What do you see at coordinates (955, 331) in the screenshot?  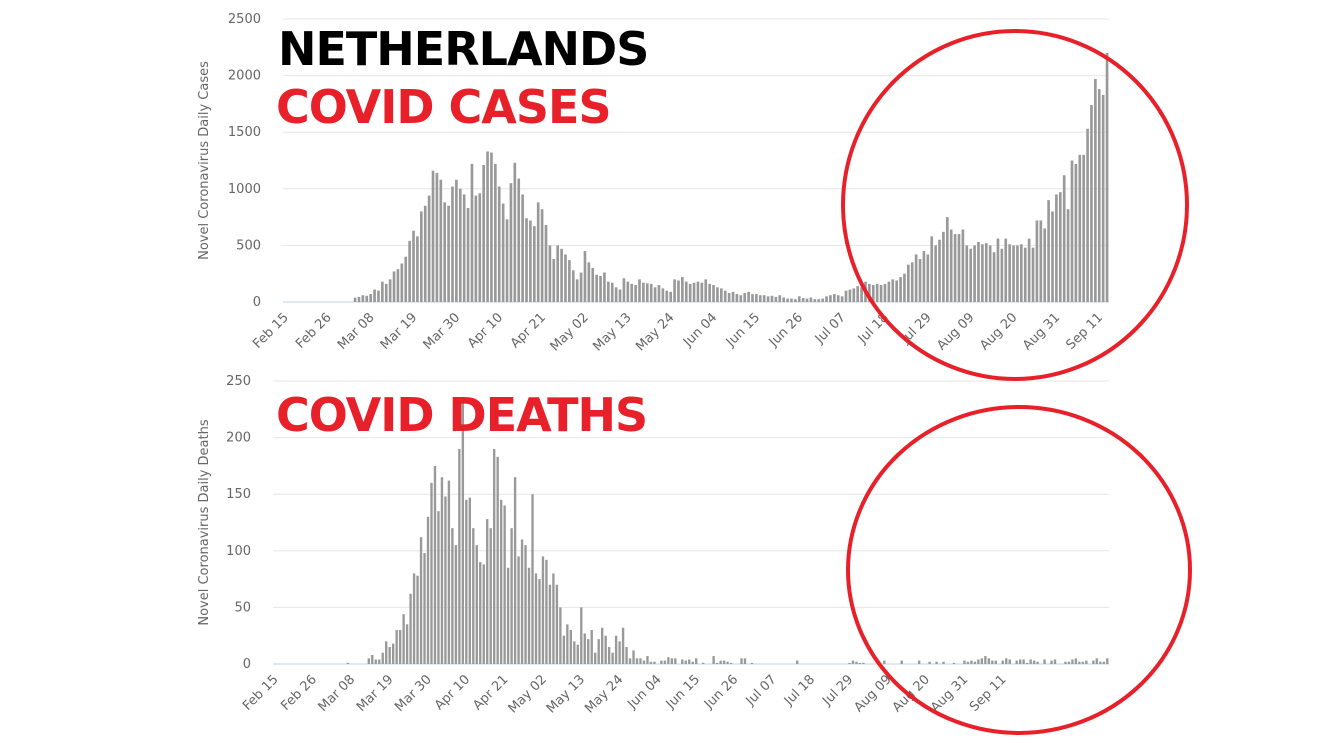 I see `cases-x-tick-label: Aug 09` at bounding box center [955, 331].